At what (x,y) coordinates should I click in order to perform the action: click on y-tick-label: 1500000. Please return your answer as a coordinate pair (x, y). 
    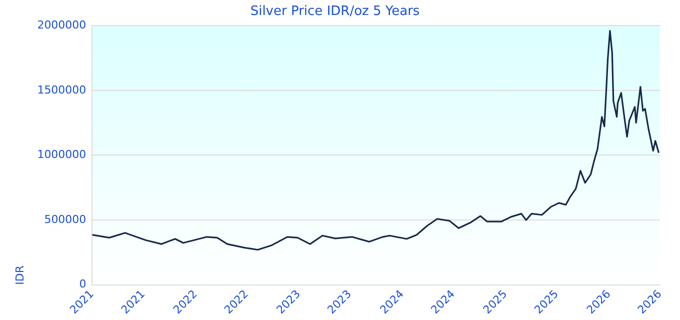
    Looking at the image, I should click on (61, 89).